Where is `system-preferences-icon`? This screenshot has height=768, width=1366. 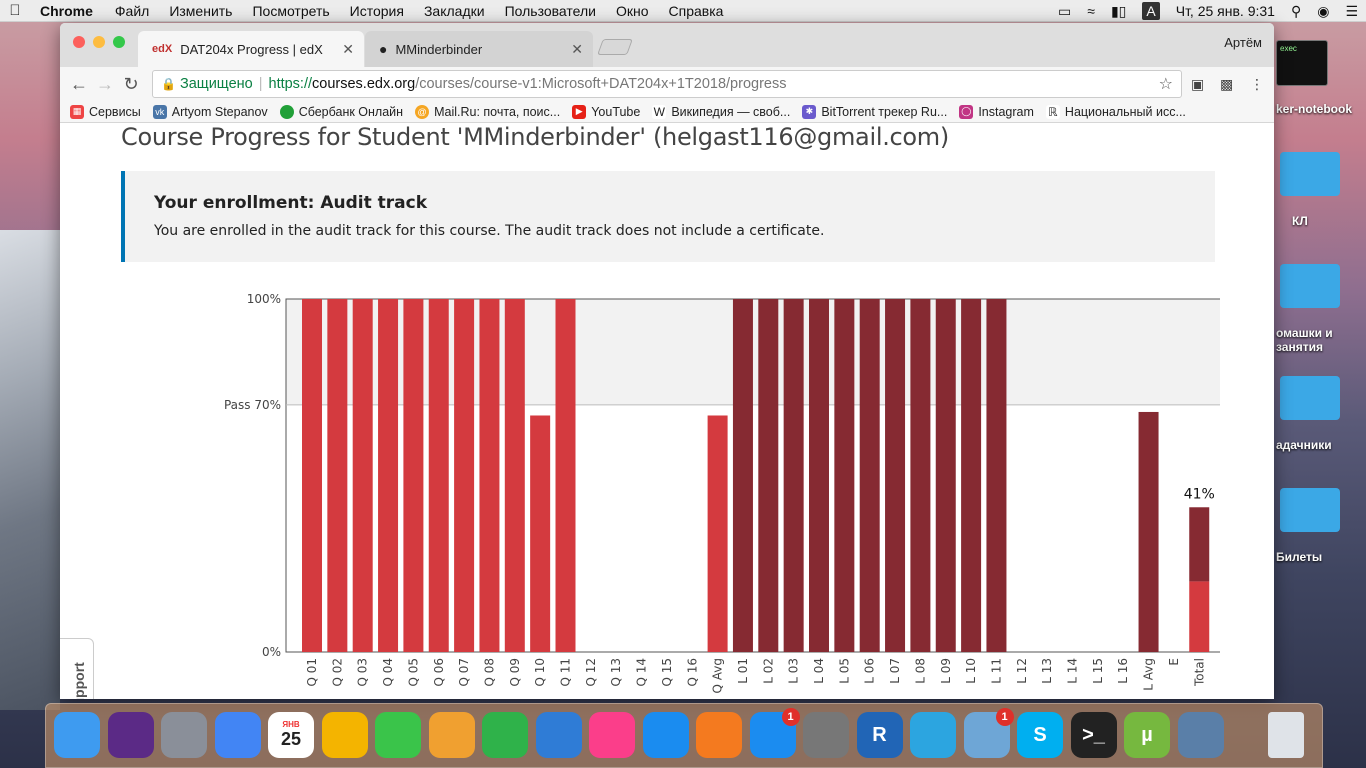
system-preferences-icon is located at coordinates (826, 735).